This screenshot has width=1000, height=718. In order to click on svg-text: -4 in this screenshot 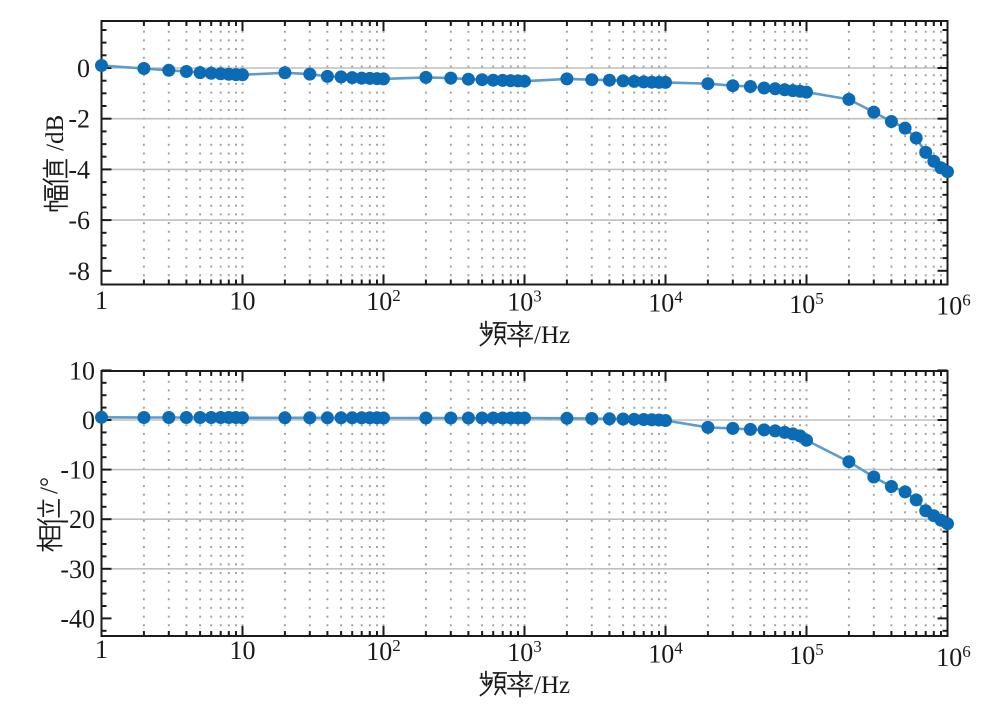, I will do `click(79, 169)`.